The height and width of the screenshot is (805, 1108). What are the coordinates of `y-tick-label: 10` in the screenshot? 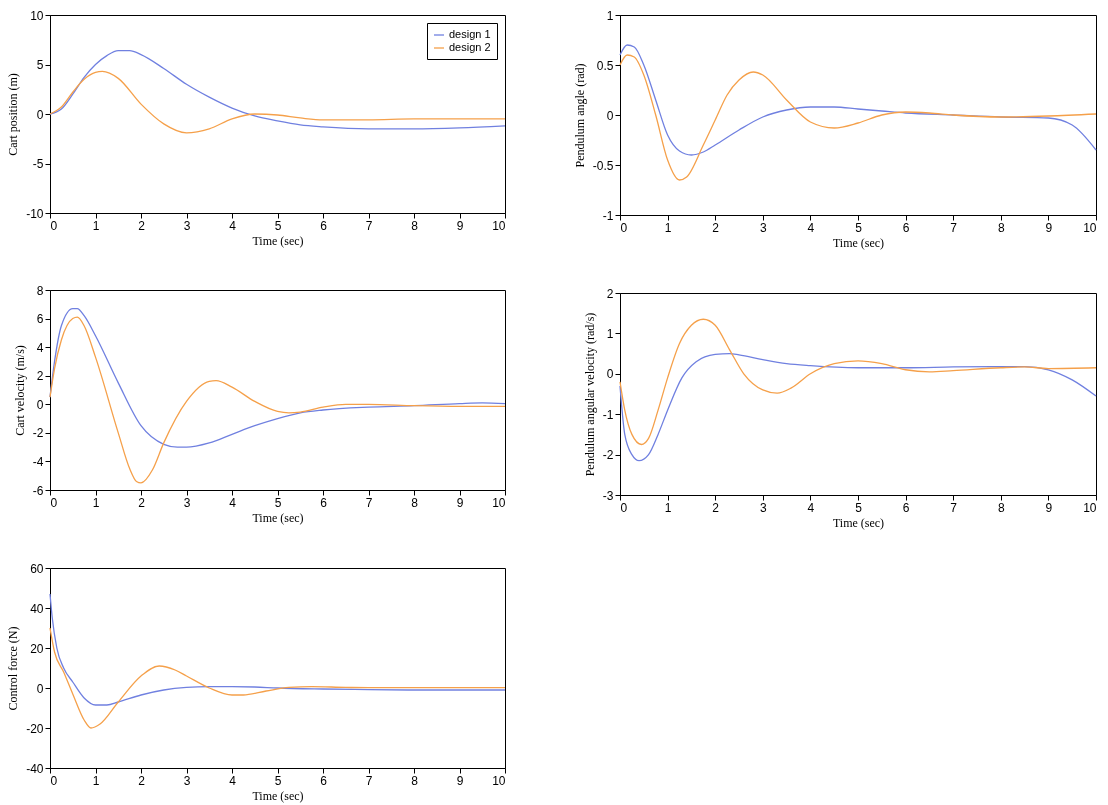 It's located at (37, 15).